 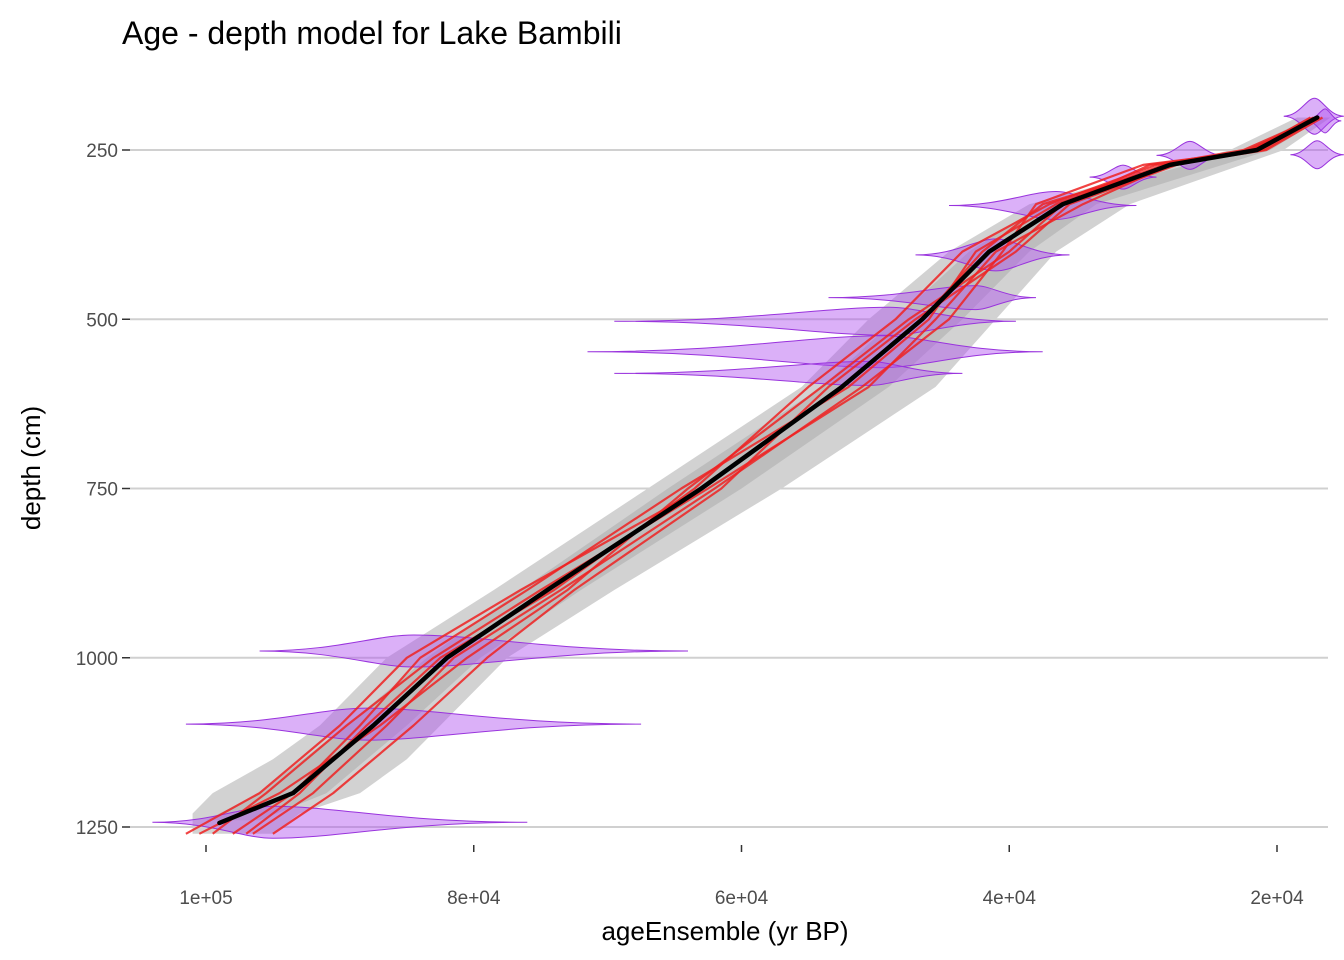 What do you see at coordinates (97, 659) in the screenshot?
I see `y-tick-label-1000: 1000` at bounding box center [97, 659].